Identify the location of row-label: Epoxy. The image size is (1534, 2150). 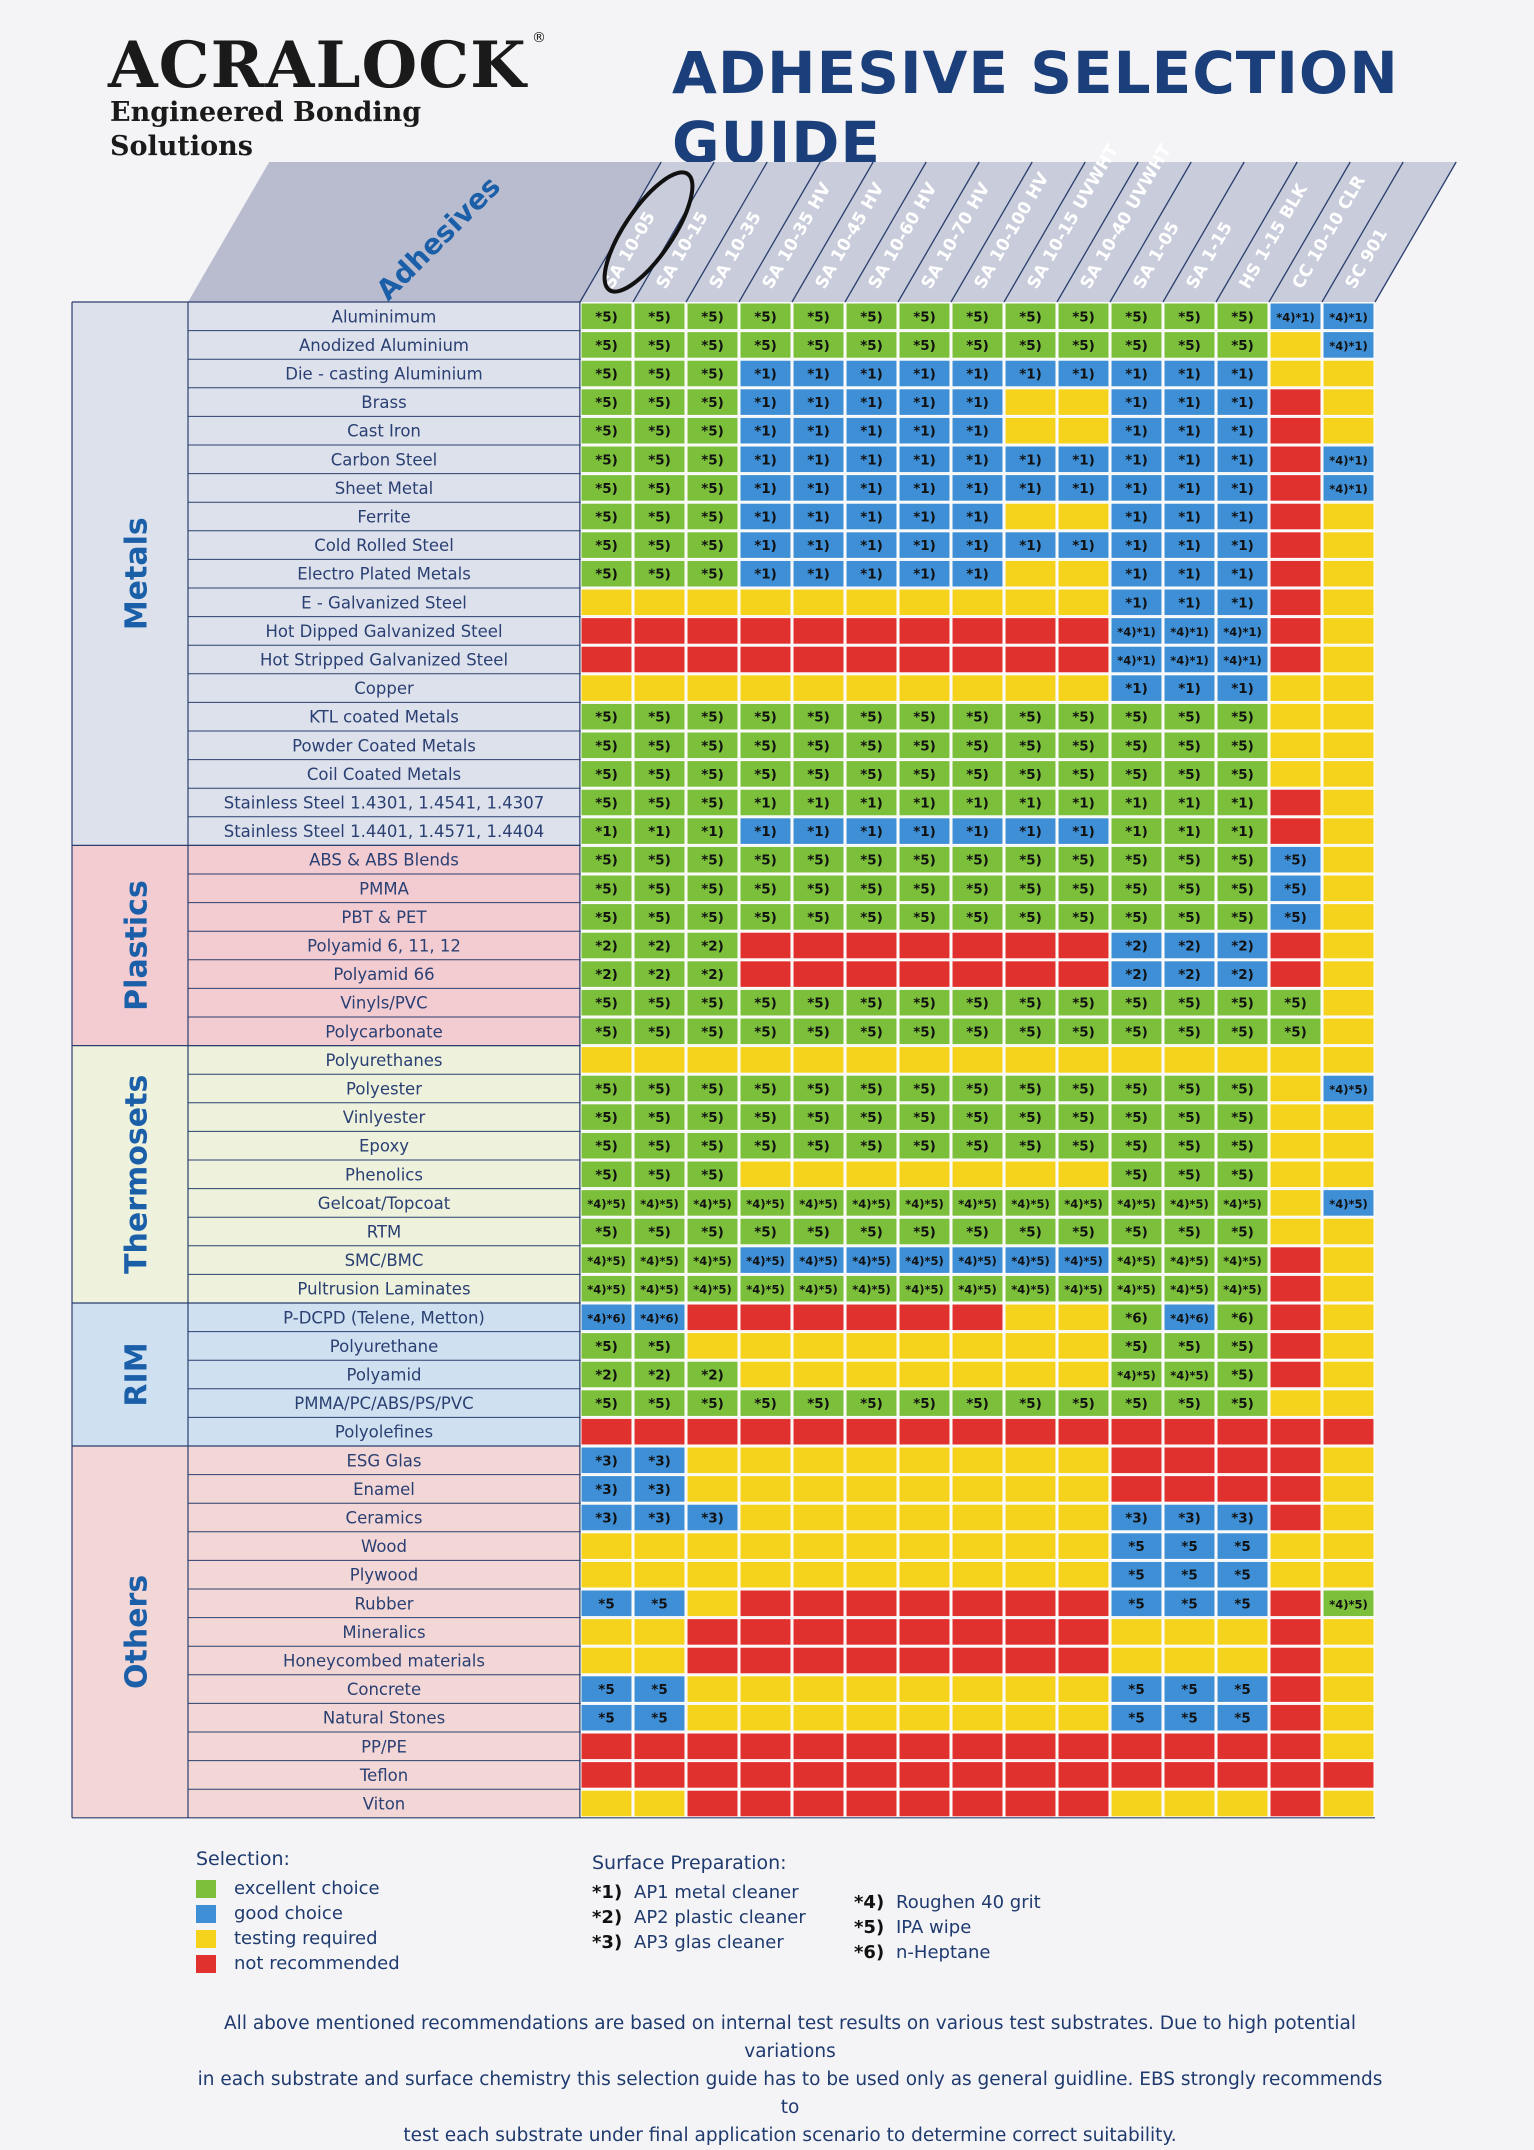
(384, 1146).